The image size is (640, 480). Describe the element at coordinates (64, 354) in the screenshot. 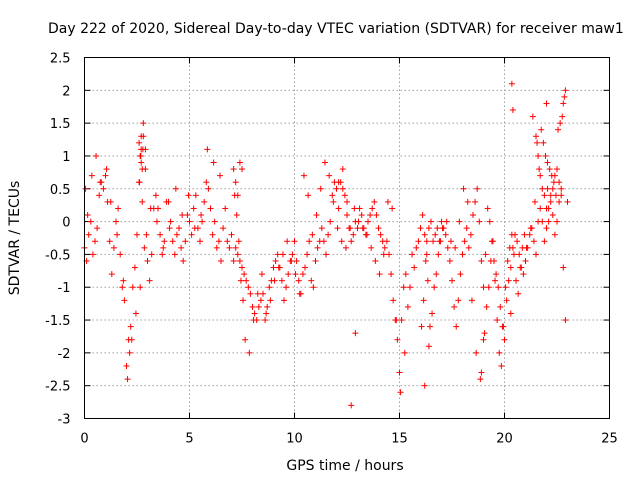

I see `y-tick-label: -2` at that location.